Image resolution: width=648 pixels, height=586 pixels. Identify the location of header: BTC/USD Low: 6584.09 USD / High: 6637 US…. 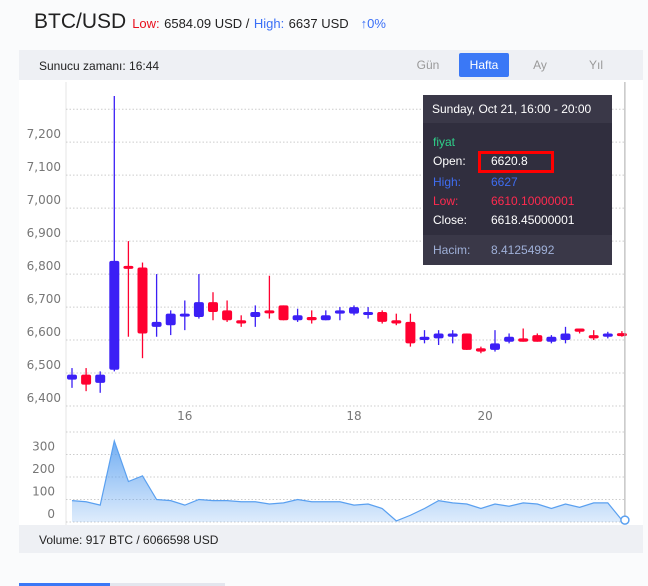
(210, 22).